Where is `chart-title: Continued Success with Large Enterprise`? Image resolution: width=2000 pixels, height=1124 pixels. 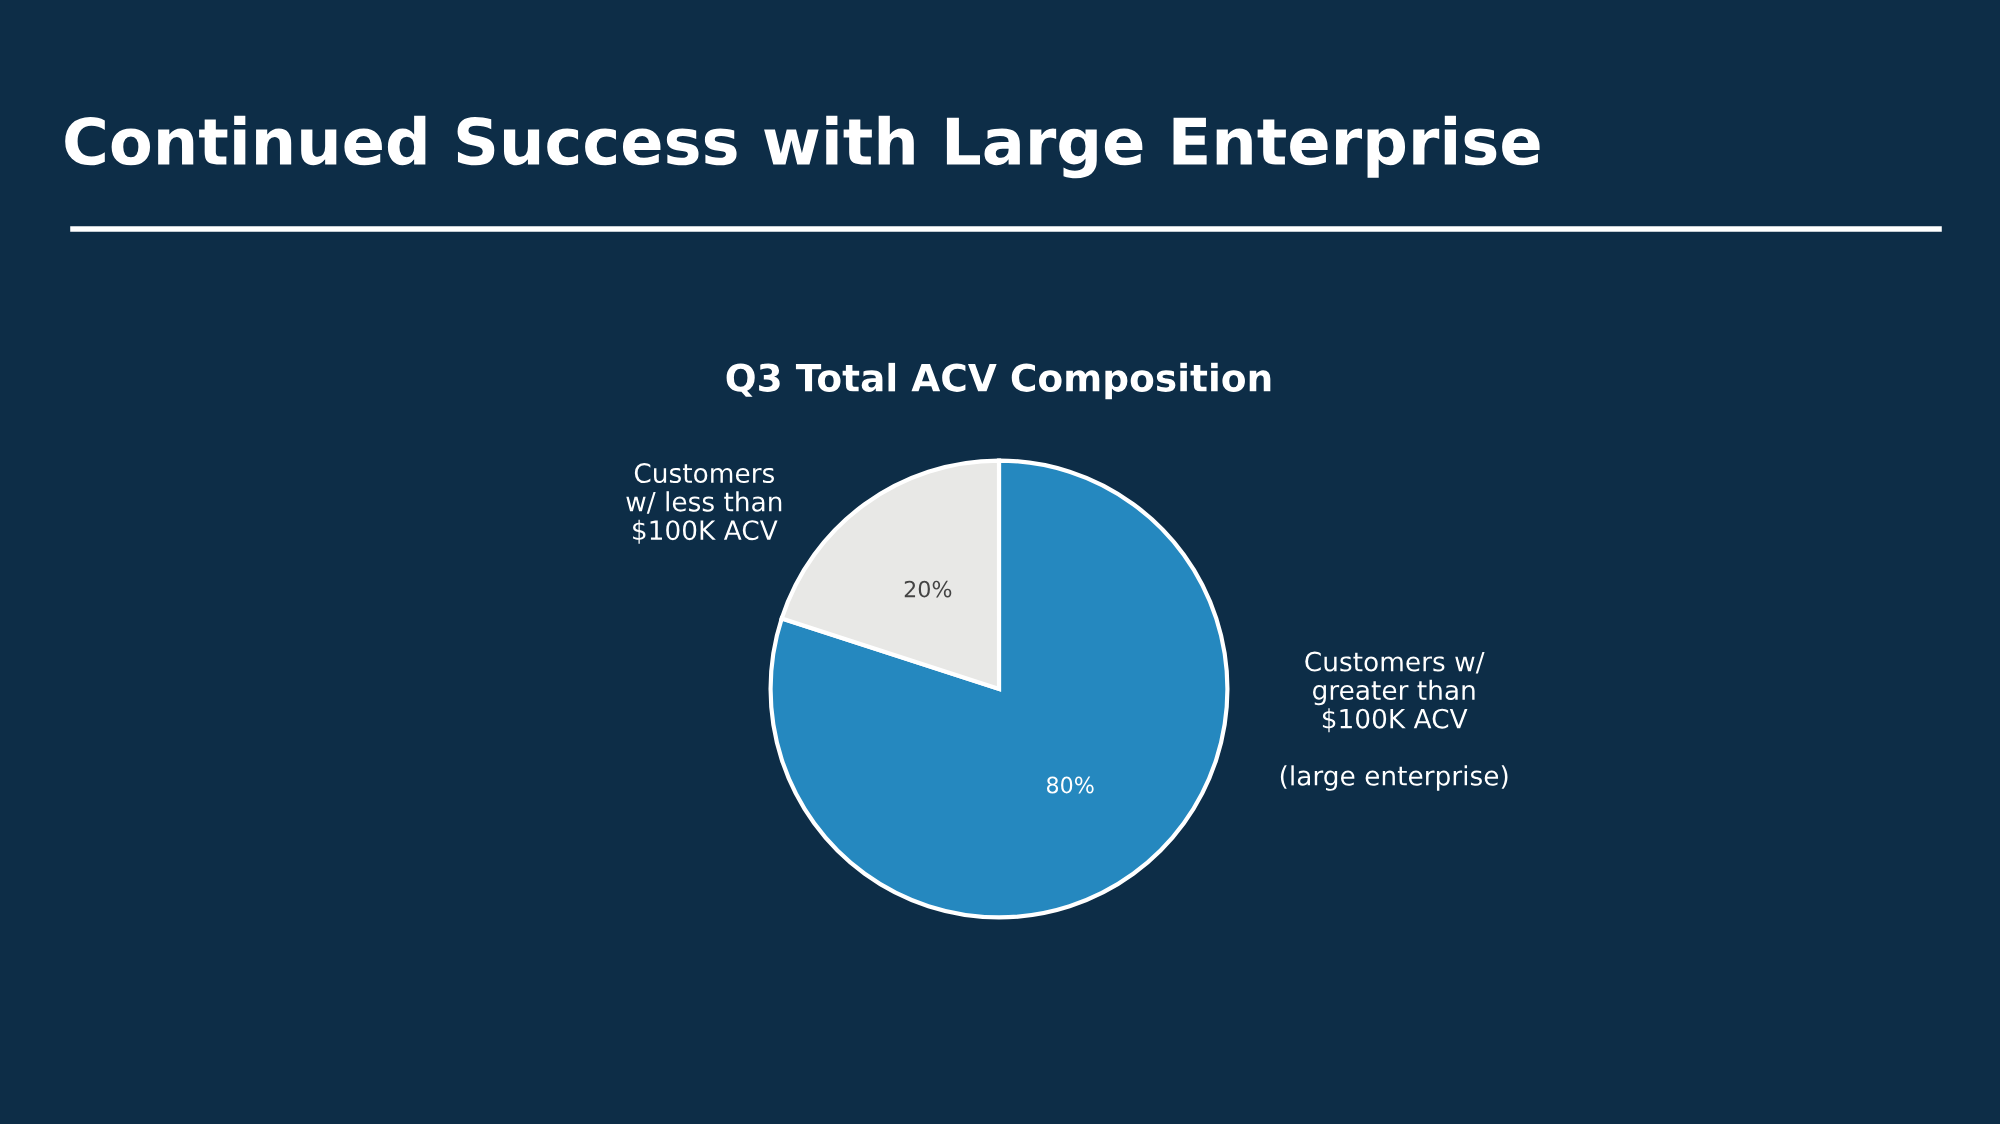 chart-title: Continued Success with Large Enterprise is located at coordinates (802, 147).